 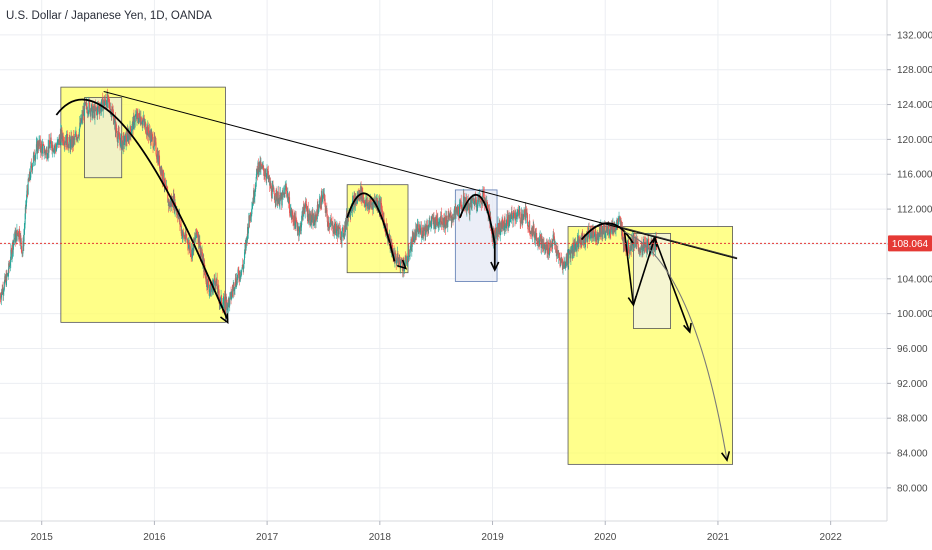 I want to click on price-tick-label: 100.000, so click(x=914, y=314).